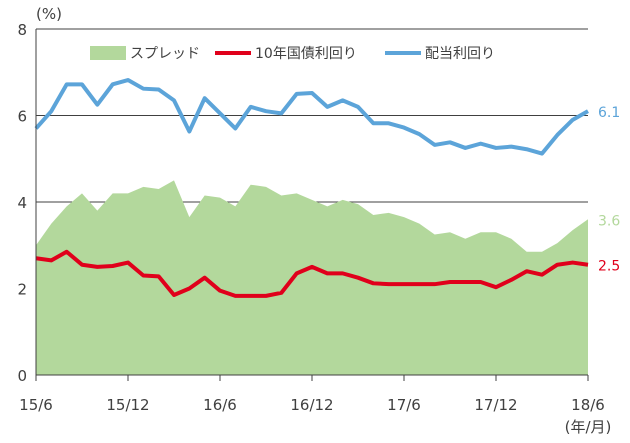 This screenshot has height=443, width=630. Describe the element at coordinates (609, 190) in the screenshot. I see `end-labels: 3.6 2.5 6.1` at that location.